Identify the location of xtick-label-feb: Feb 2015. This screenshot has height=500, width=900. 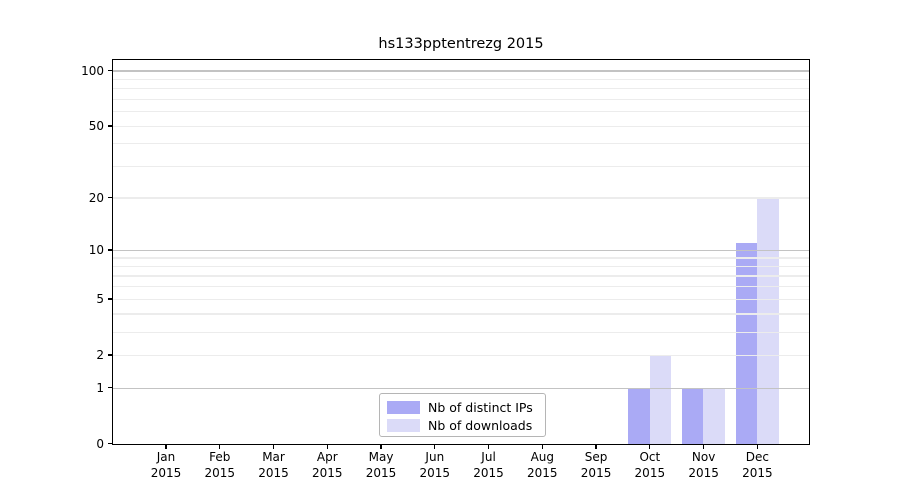
(220, 465).